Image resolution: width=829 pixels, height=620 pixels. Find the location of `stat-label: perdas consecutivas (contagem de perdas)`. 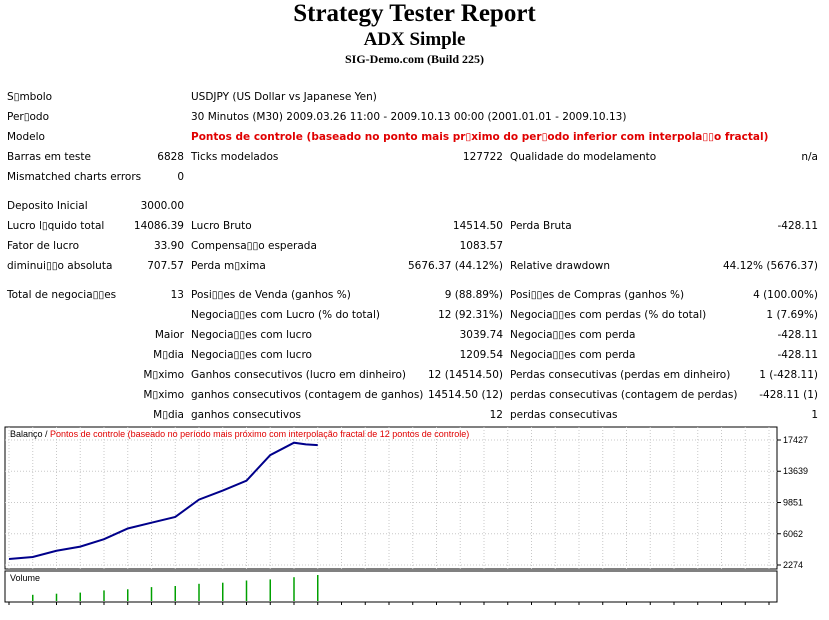

stat-label: perdas consecutivas (contagem de perdas) is located at coordinates (624, 395).